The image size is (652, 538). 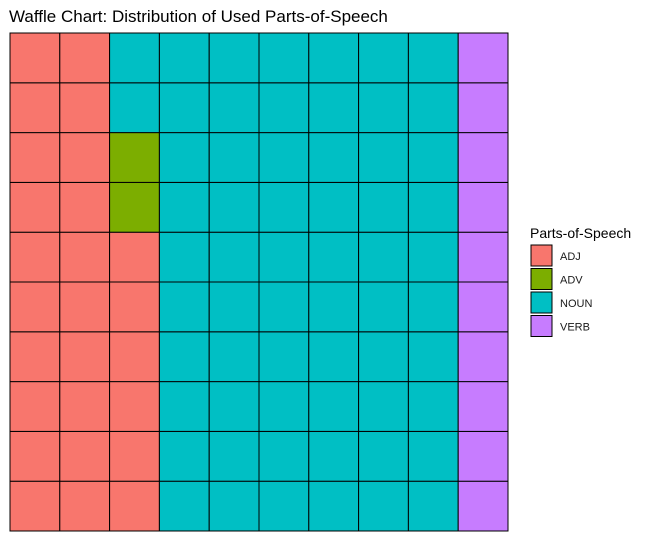 What do you see at coordinates (541, 279) in the screenshot?
I see `legend-key-adv` at bounding box center [541, 279].